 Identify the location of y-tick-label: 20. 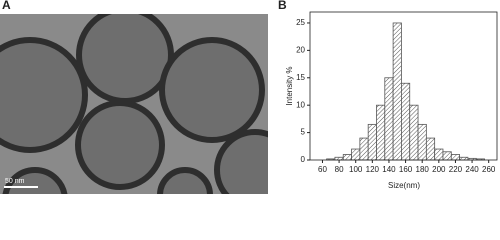
(300, 49).